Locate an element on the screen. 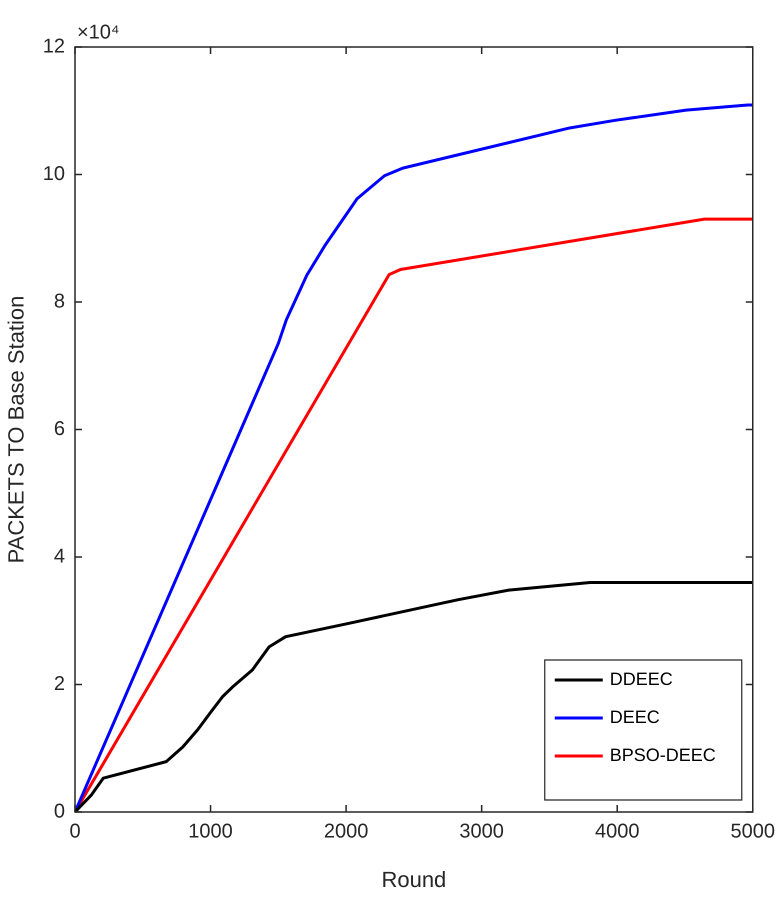  text: ×10⁴ is located at coordinates (98, 33).